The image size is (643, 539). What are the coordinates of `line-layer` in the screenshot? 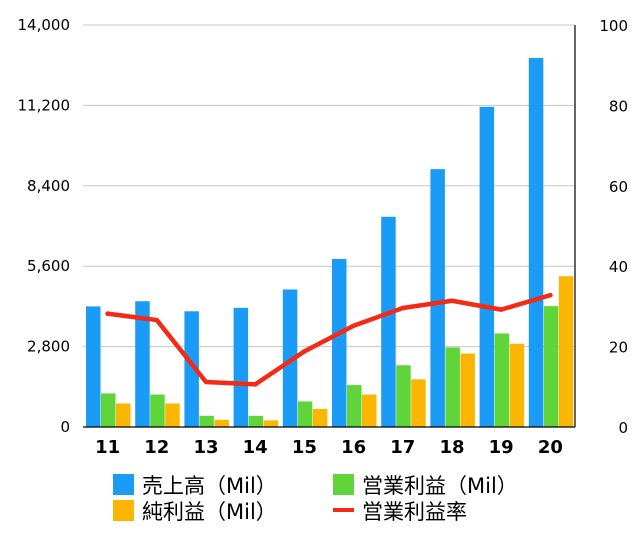 It's located at (329, 339).